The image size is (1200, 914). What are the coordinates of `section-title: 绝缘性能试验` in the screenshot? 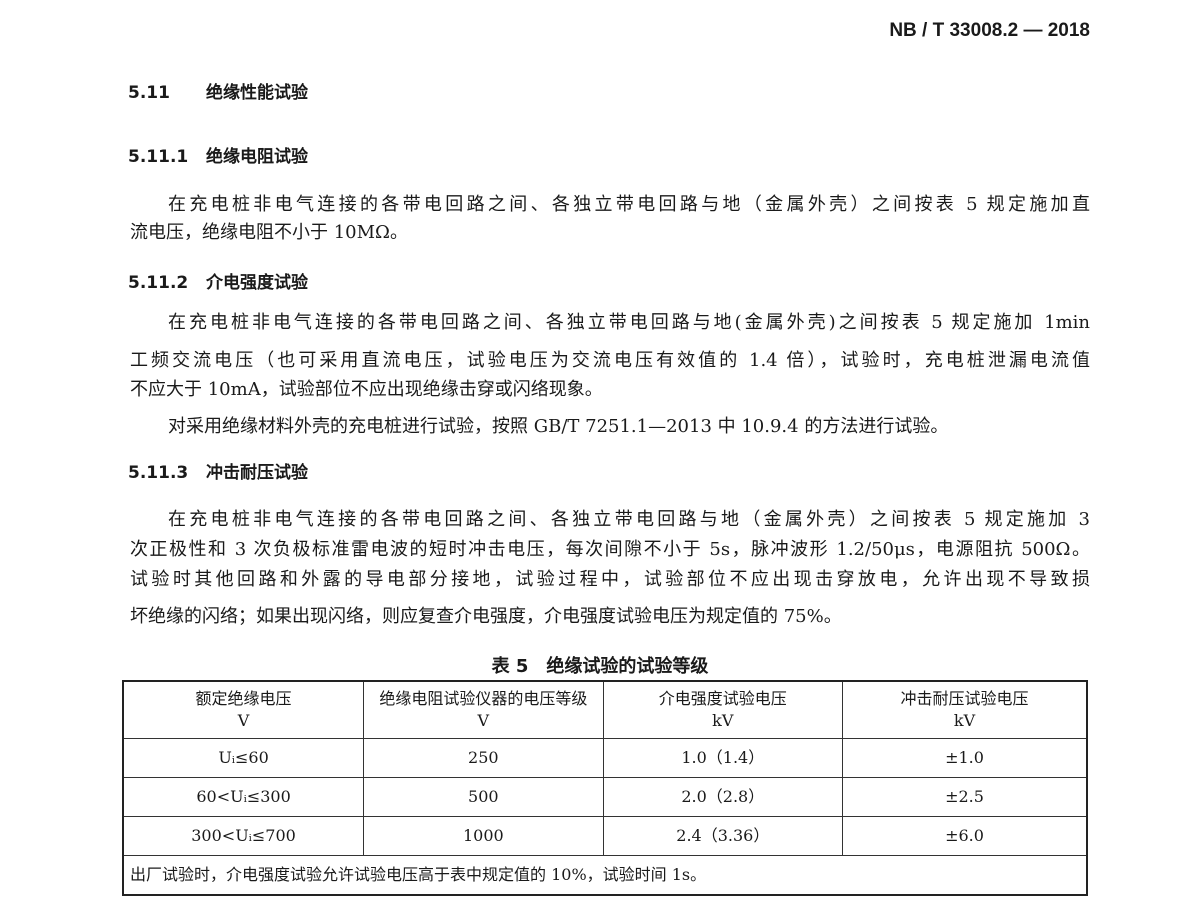 It's located at (257, 93).